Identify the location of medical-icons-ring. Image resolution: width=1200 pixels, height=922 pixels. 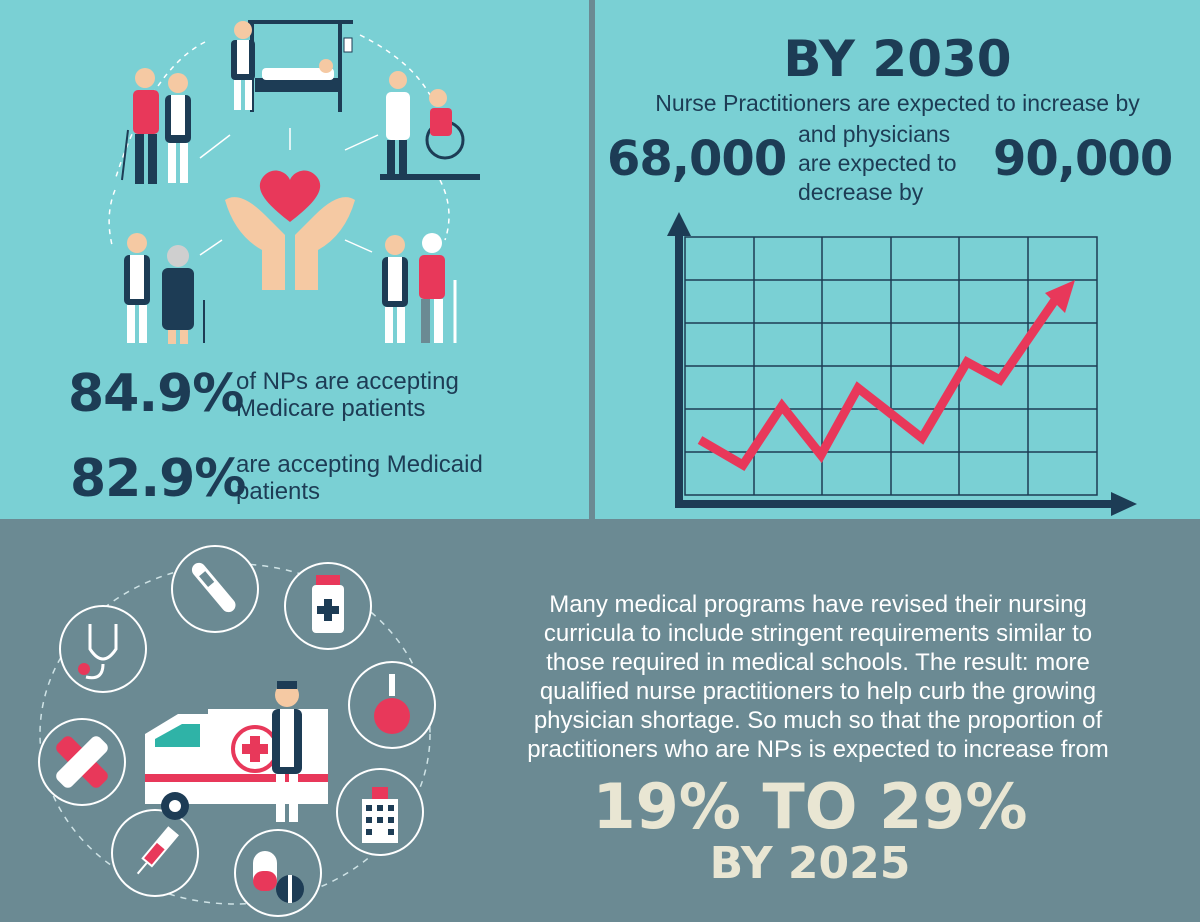
(237, 731).